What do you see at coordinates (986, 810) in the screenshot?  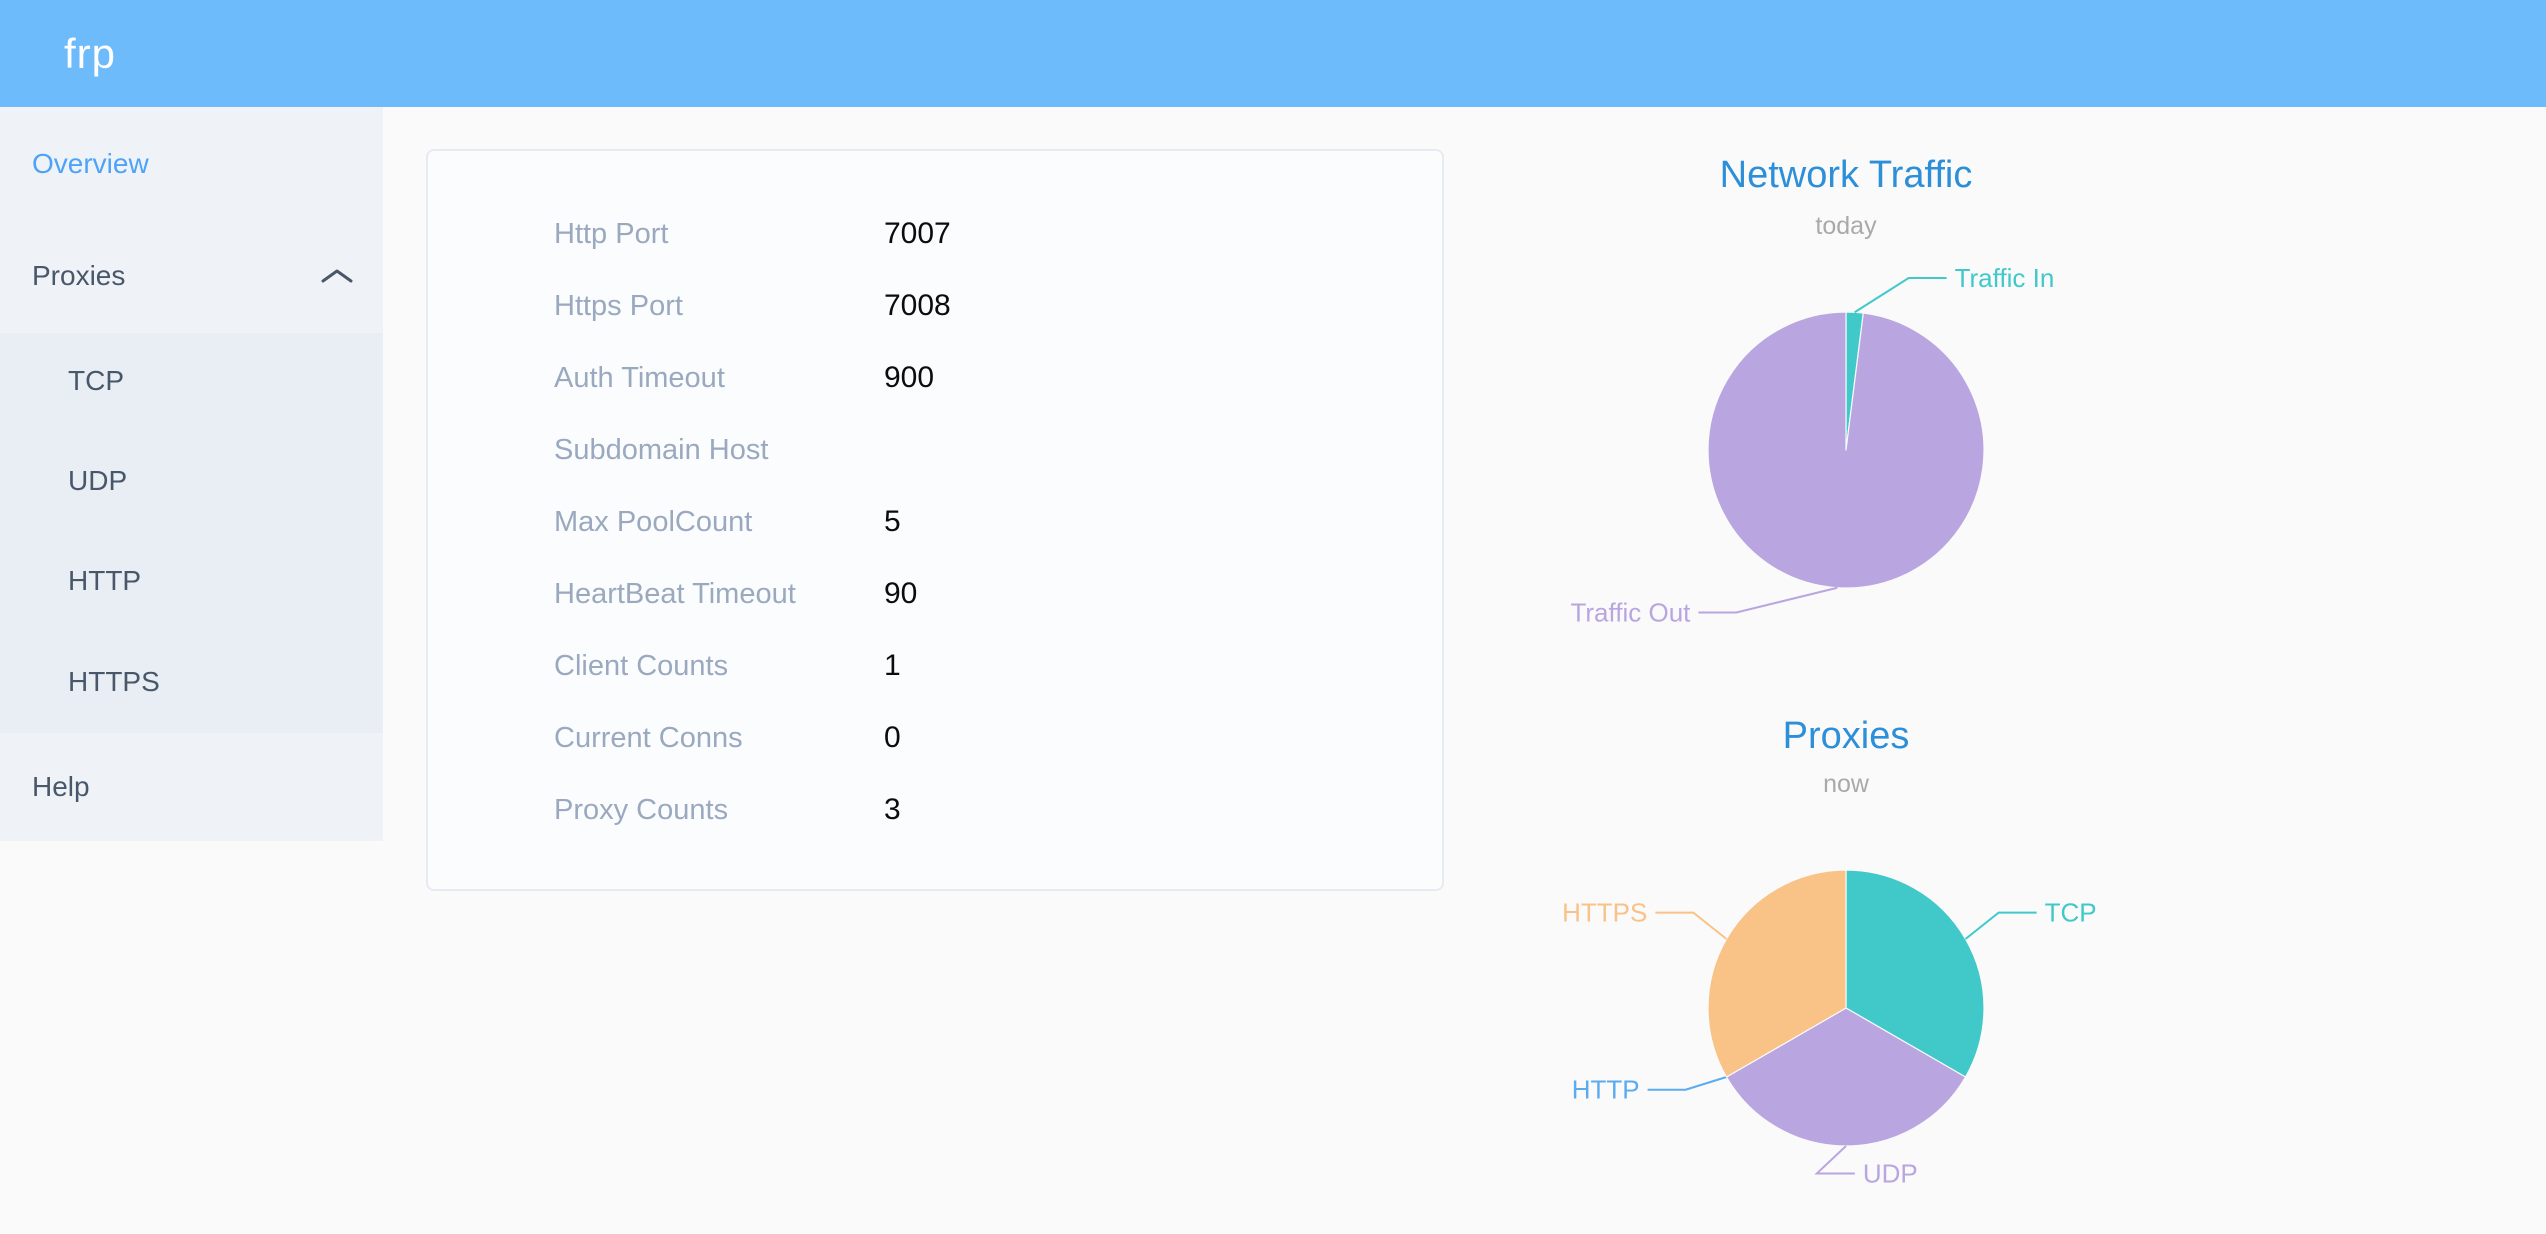 I see `config-row-proxy-counts: Proxy Counts 3` at bounding box center [986, 810].